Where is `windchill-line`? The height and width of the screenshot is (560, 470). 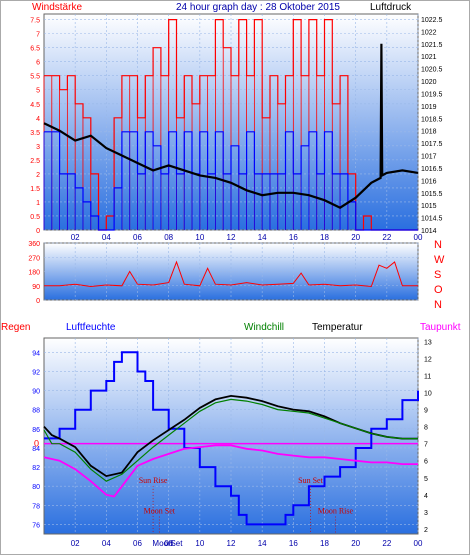 windchill-line is located at coordinates (230, 440).